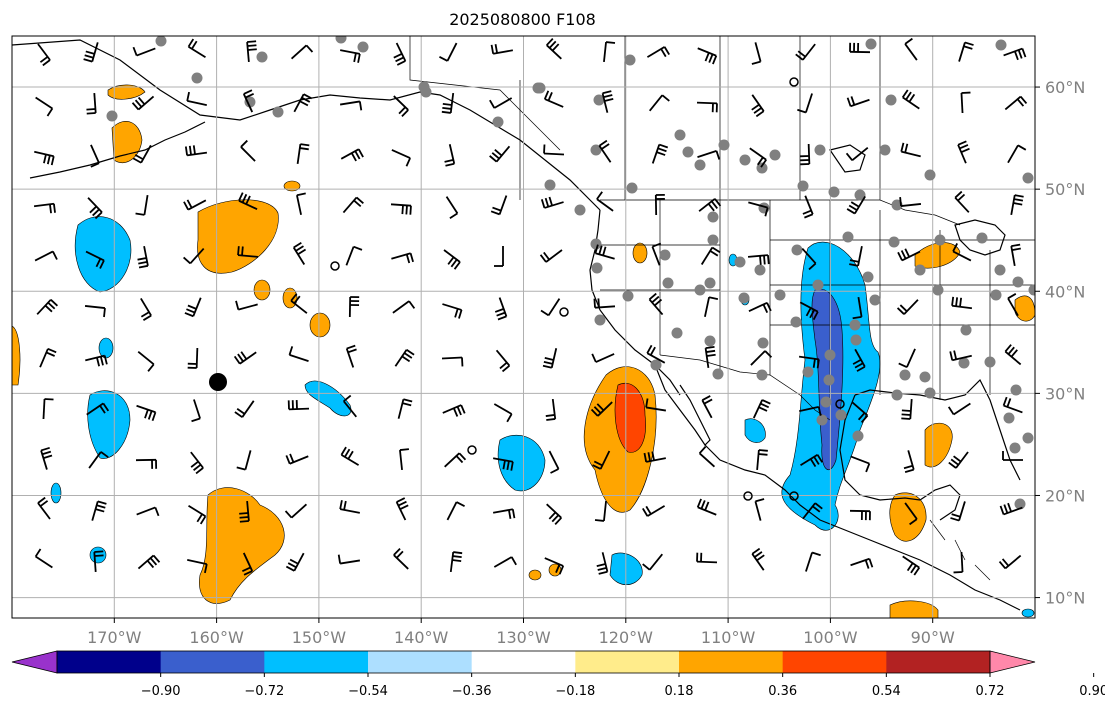 The width and height of the screenshot is (1105, 712). I want to click on anomaly-region-gulf, so click(938, 445).